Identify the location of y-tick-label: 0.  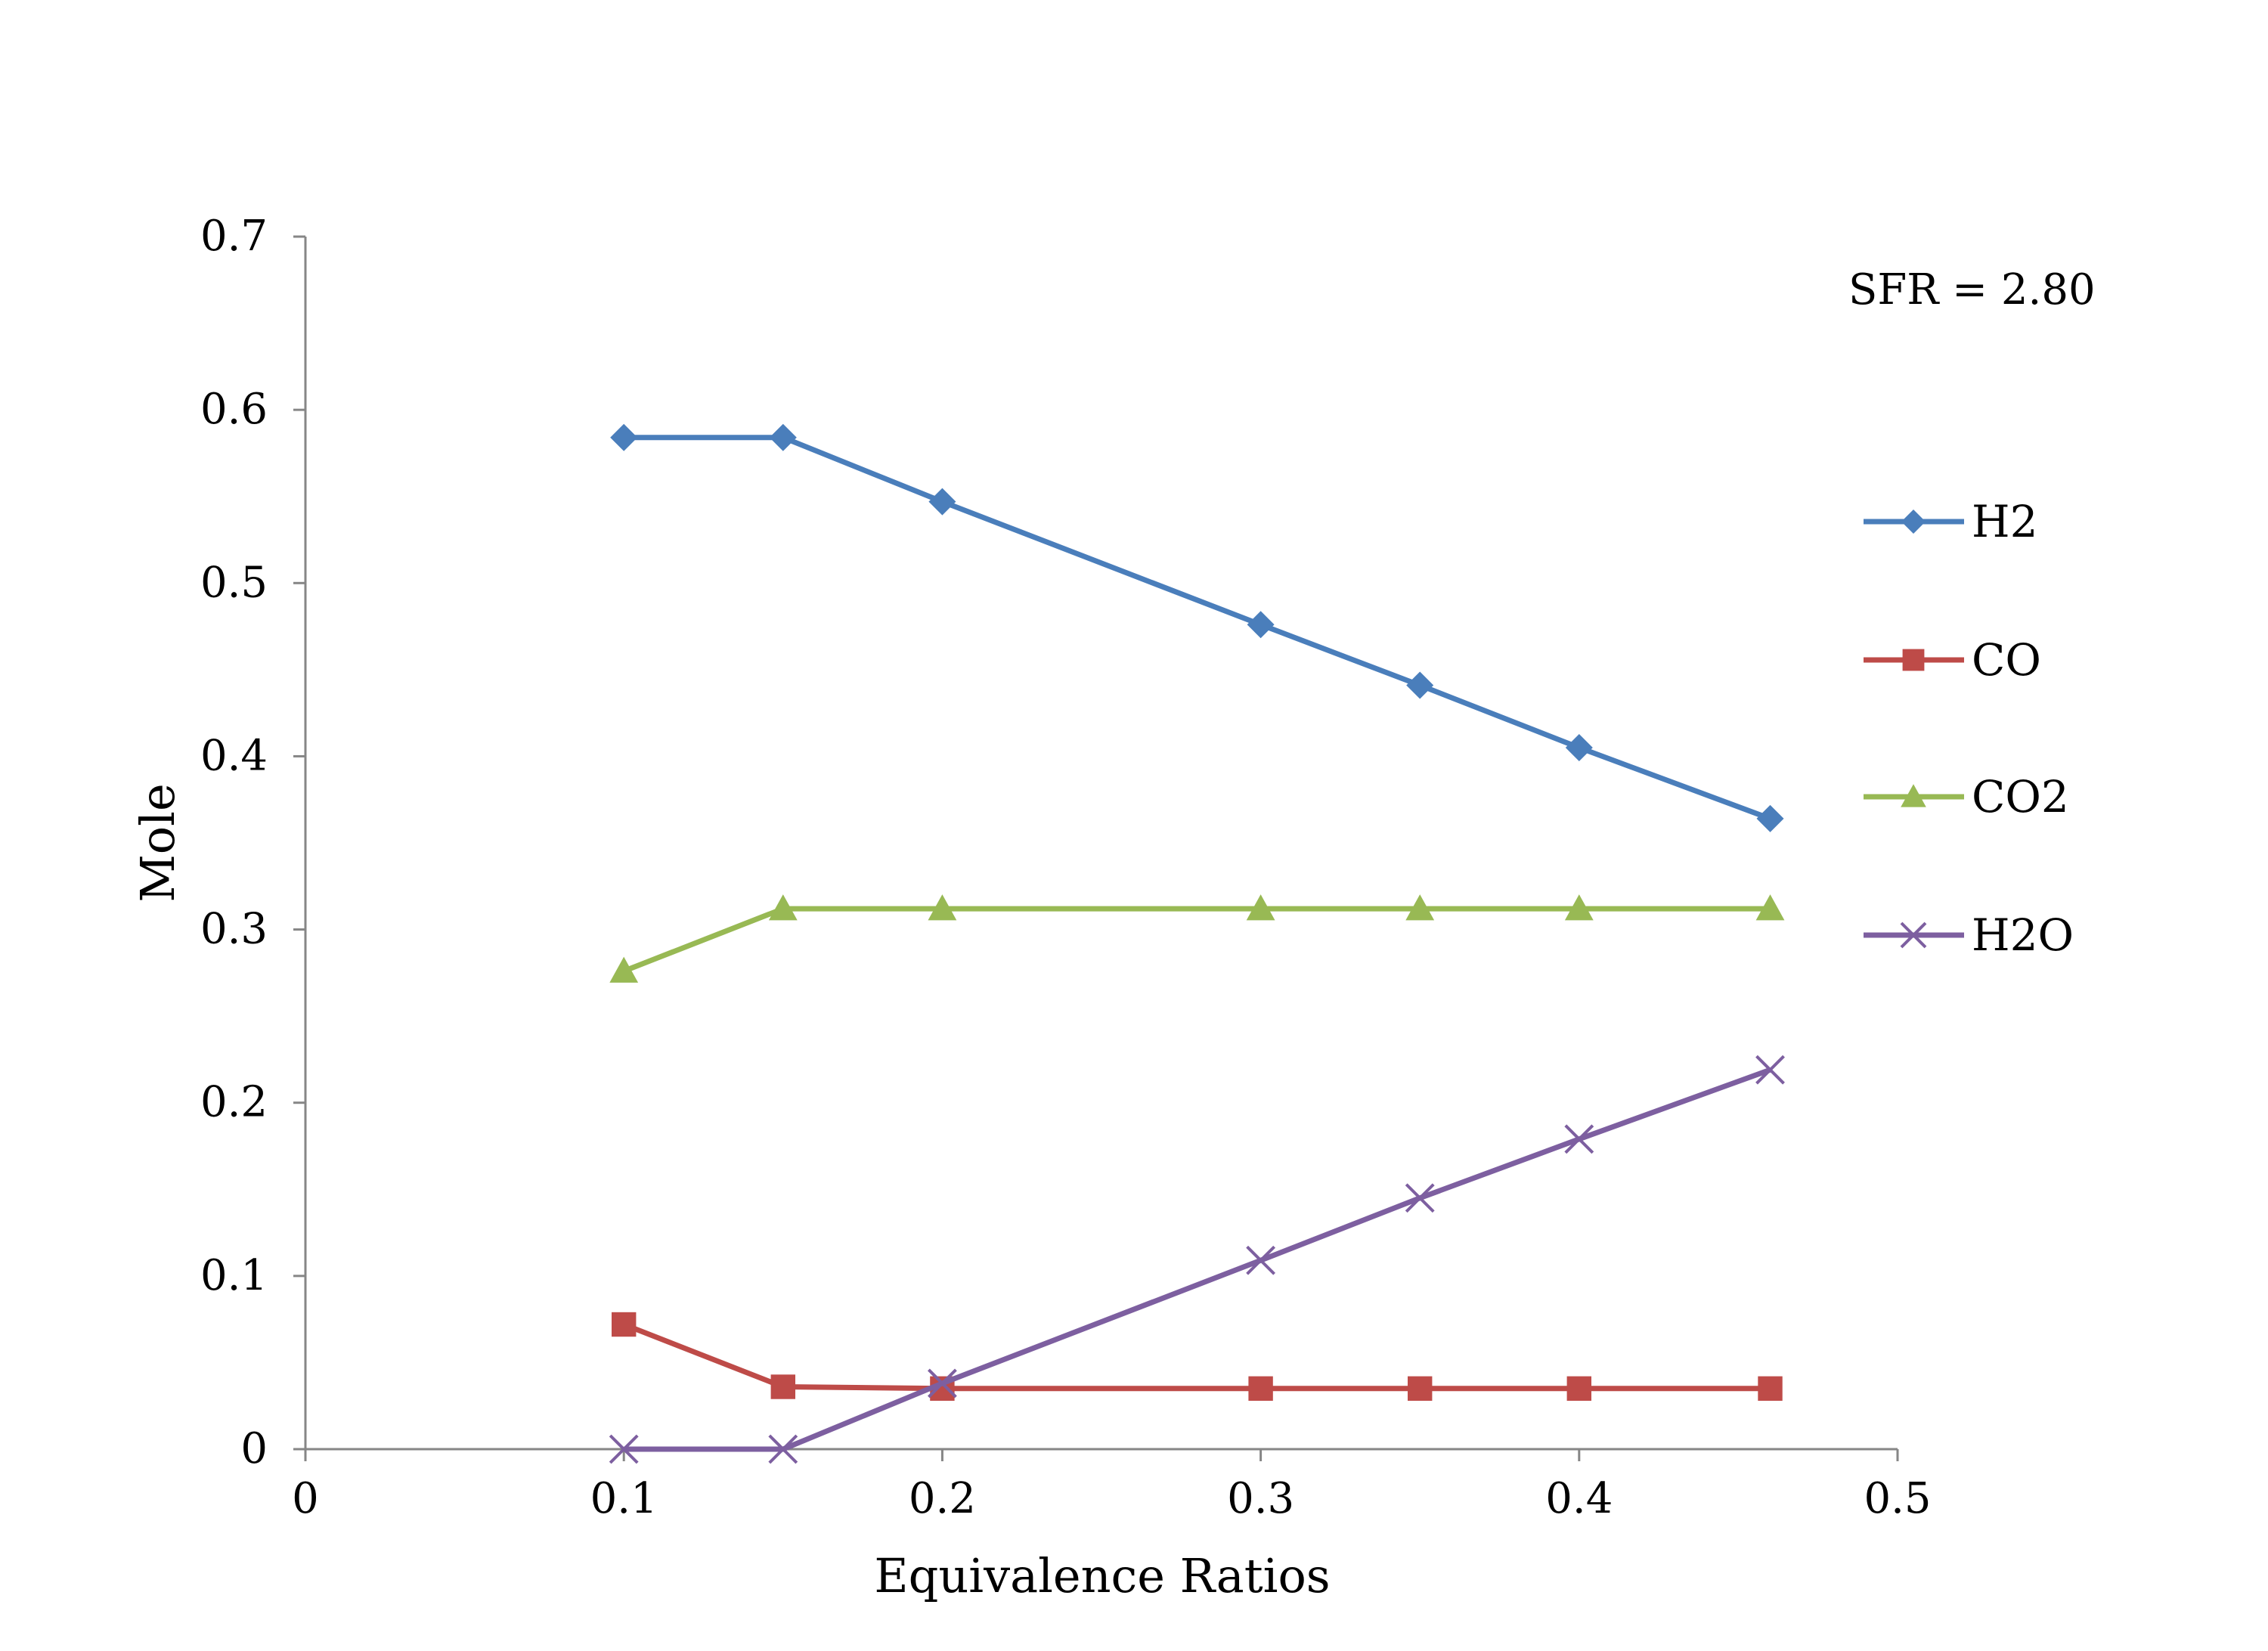
(254, 1448).